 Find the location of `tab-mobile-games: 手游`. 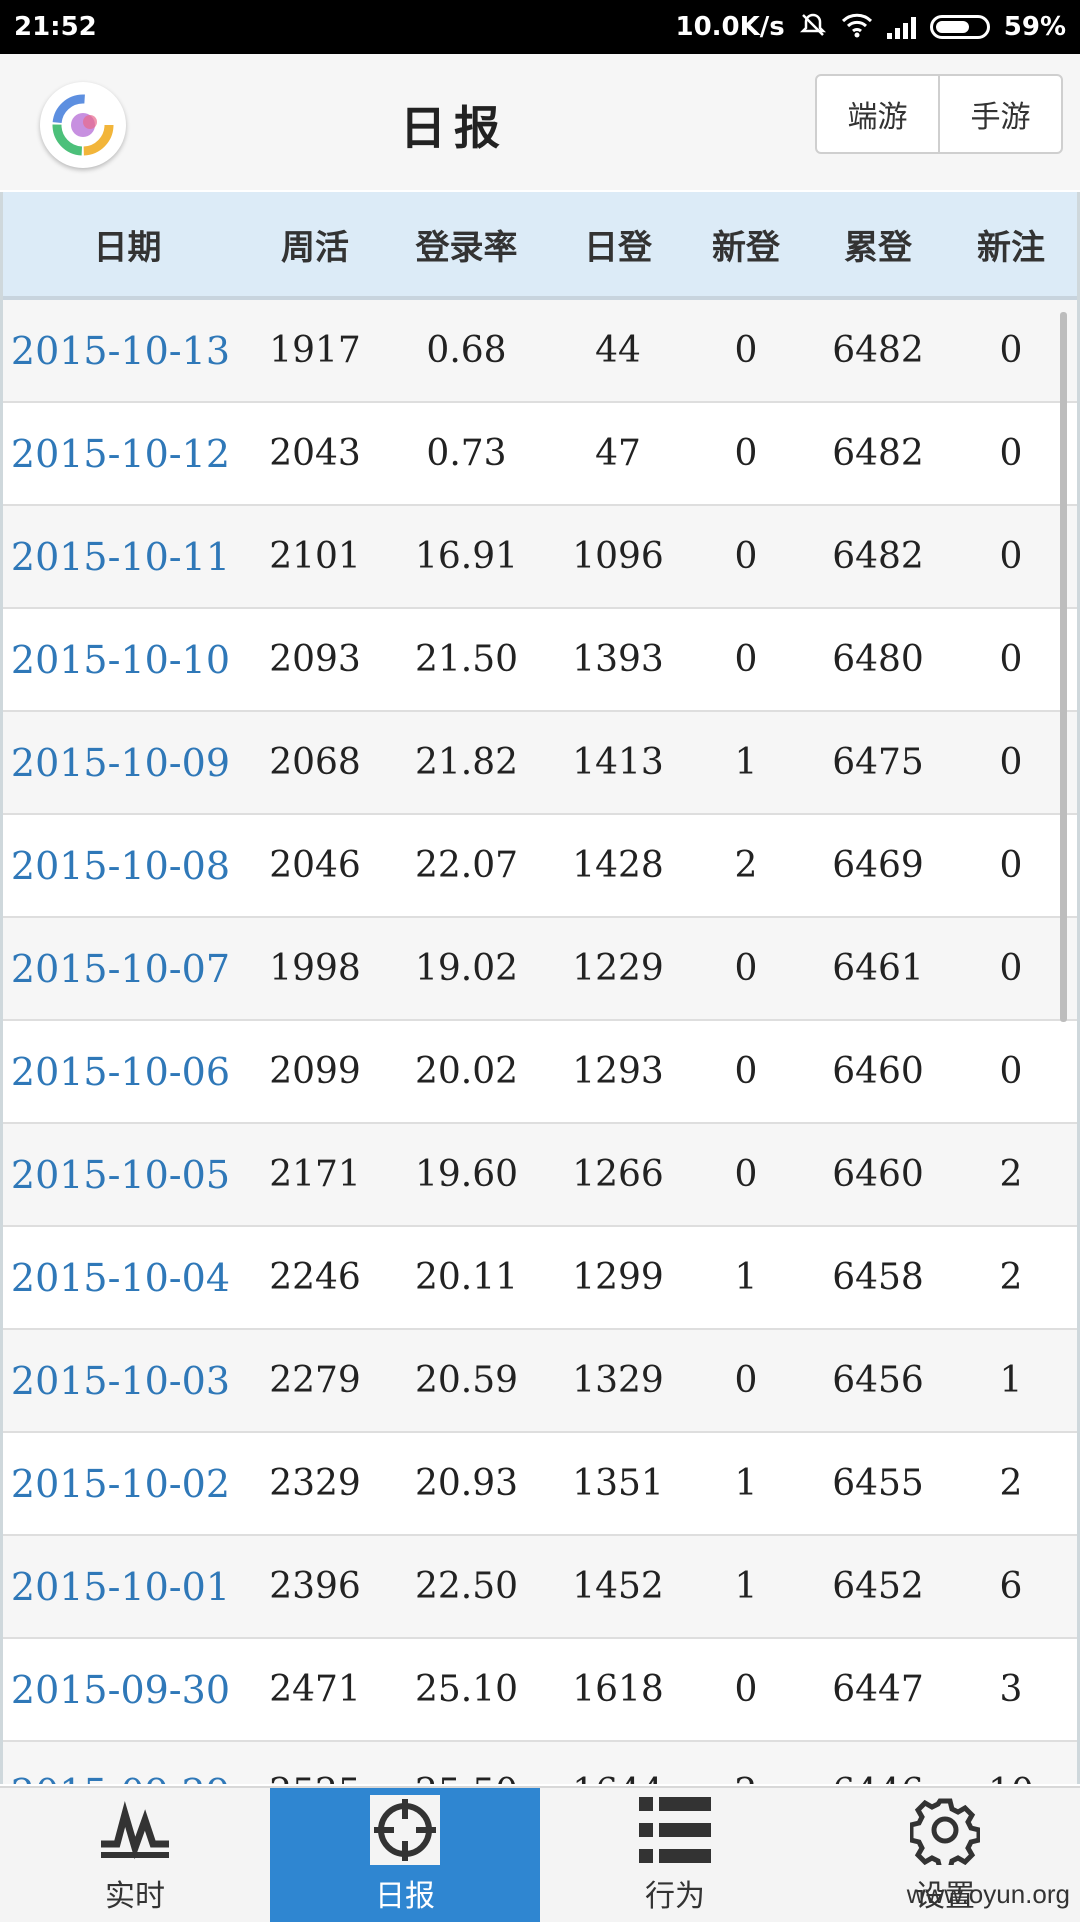

tab-mobile-games: 手游 is located at coordinates (999, 114).